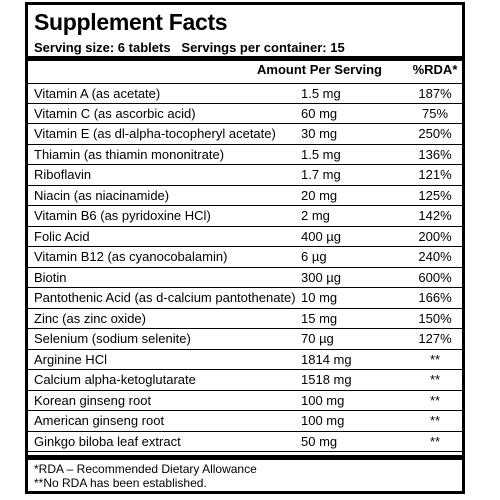 This screenshot has height=500, width=500. What do you see at coordinates (245, 442) in the screenshot?
I see `table-row: Ginkgo biloba leaf extract 50 mg **` at bounding box center [245, 442].